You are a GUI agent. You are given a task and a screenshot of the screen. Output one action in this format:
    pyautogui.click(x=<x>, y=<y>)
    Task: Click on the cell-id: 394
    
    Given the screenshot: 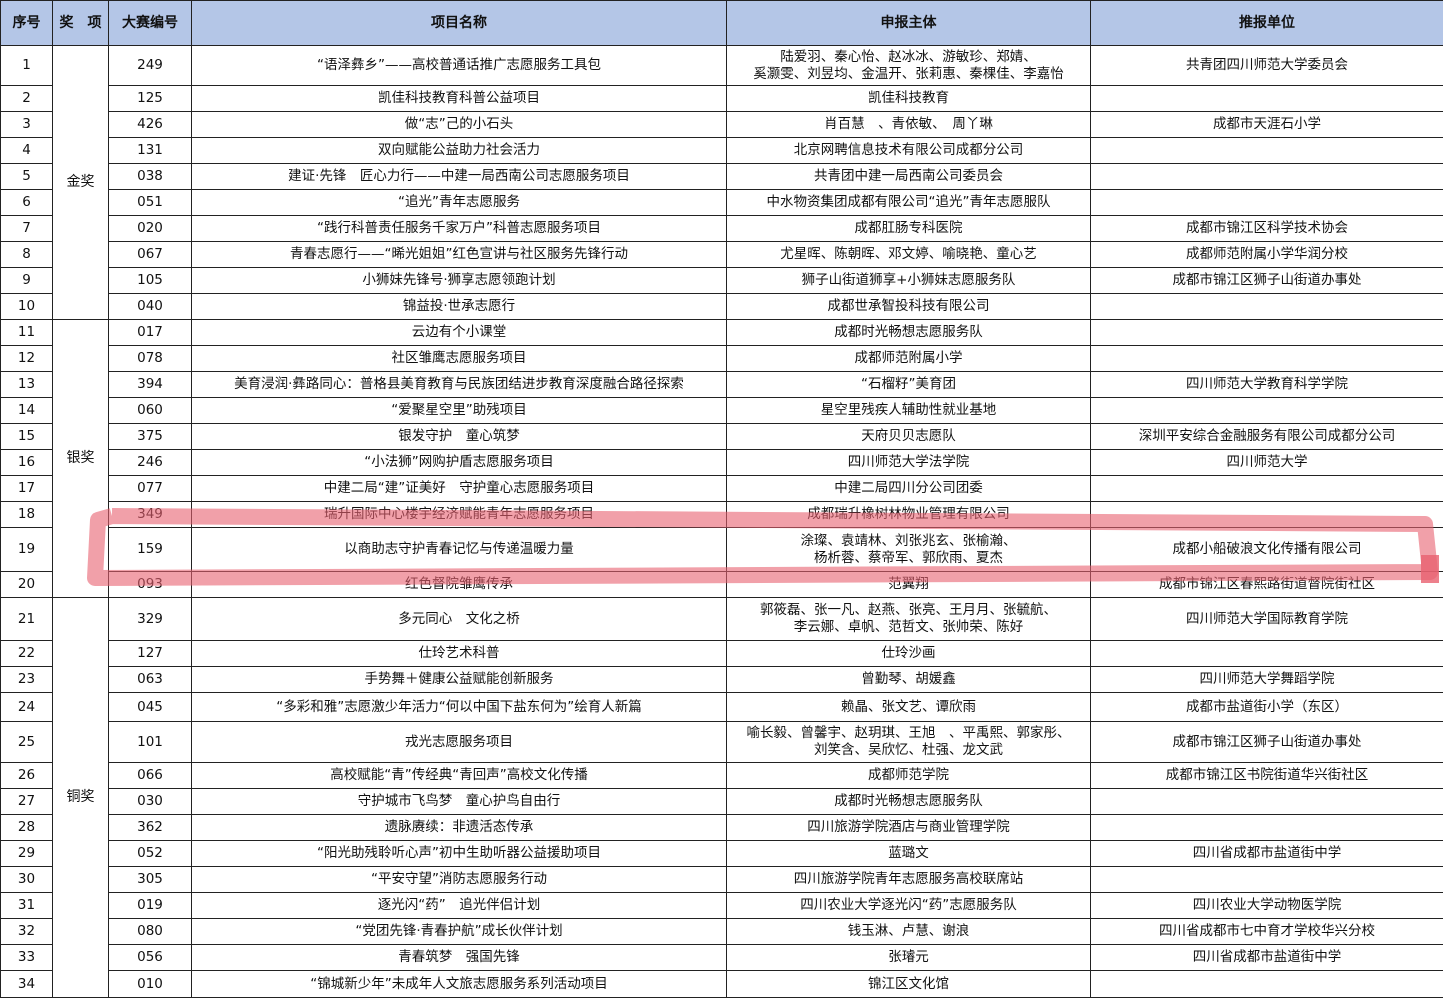 What is the action you would take?
    pyautogui.click(x=150, y=385)
    